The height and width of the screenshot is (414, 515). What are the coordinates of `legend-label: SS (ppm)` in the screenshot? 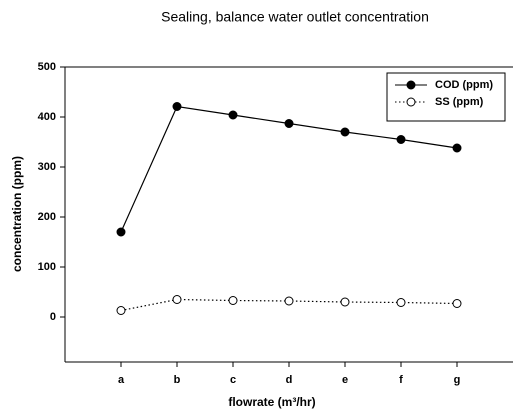 It's located at (459, 102).